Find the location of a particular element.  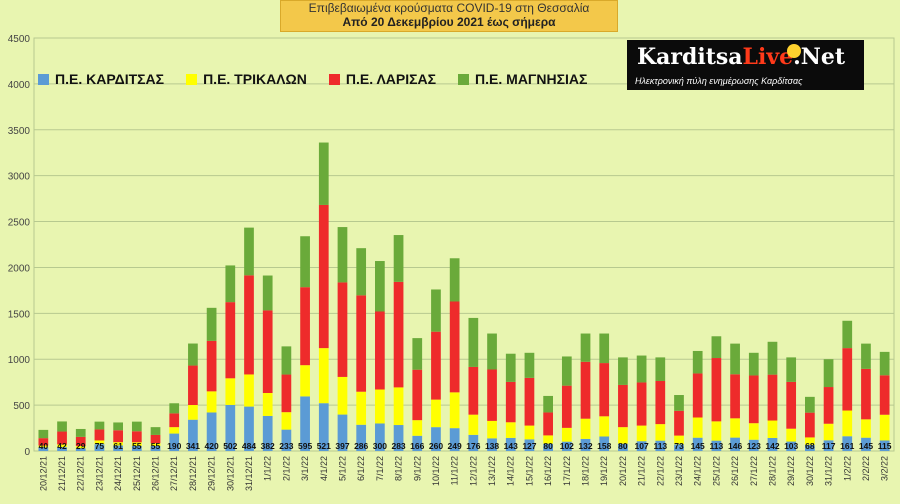

logo-tagline: Ηλεκτρονική πύλη ενημέρωσης Καρδίτσας is located at coordinates (719, 81).